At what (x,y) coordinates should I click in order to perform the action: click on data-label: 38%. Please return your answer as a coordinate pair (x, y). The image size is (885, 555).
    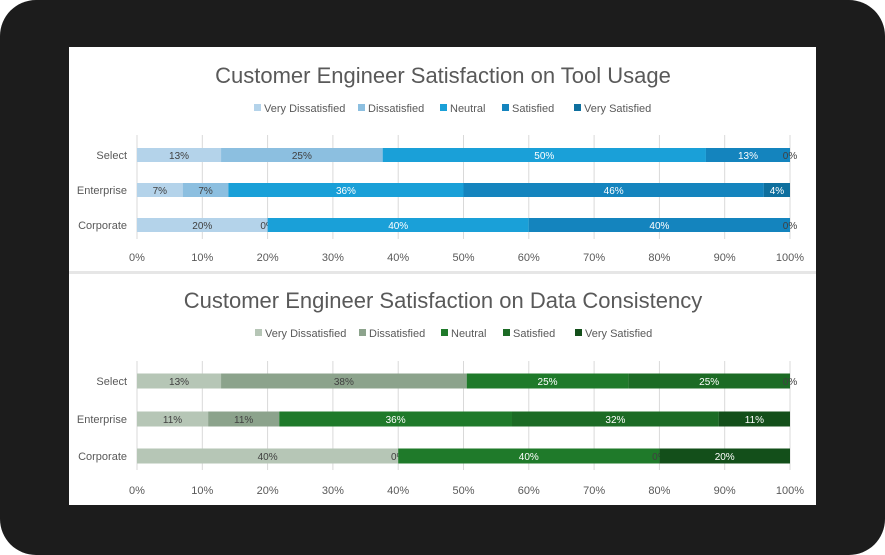
    Looking at the image, I should click on (344, 382).